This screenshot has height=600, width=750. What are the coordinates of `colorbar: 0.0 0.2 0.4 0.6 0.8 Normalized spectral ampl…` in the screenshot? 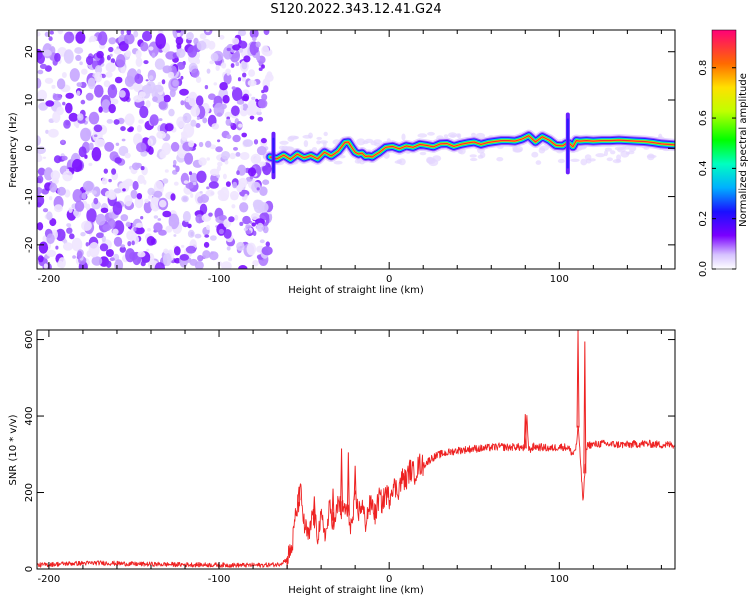 It's located at (723, 153).